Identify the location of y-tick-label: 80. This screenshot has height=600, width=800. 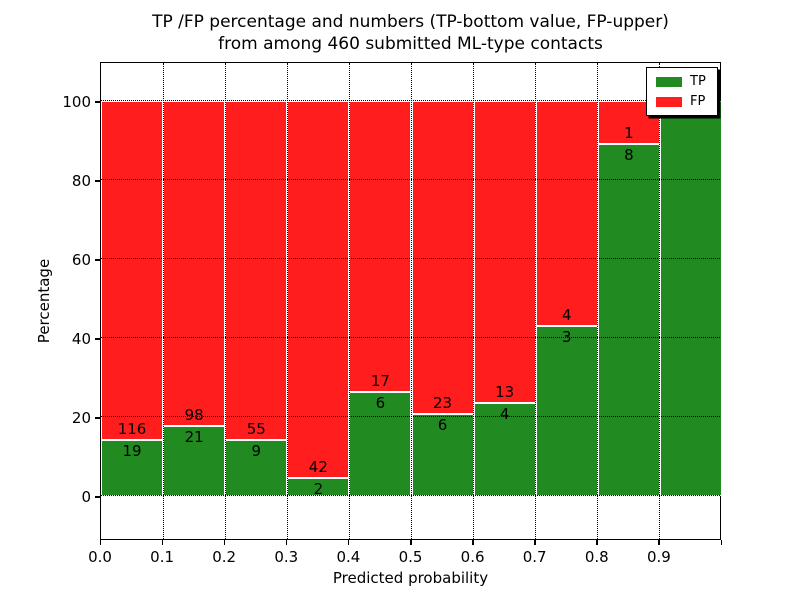
(81, 180).